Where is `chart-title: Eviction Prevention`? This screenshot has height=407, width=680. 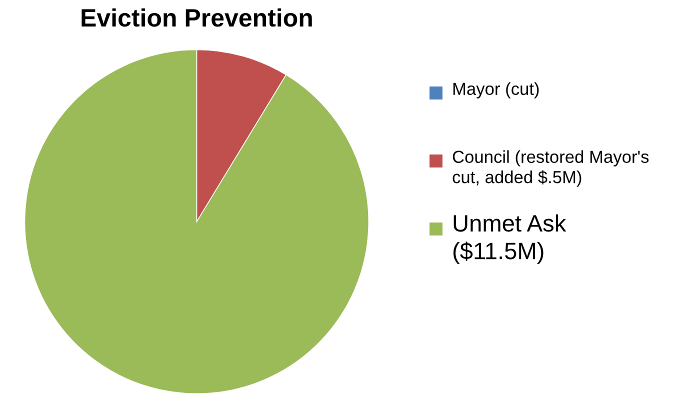
chart-title: Eviction Prevention is located at coordinates (197, 17).